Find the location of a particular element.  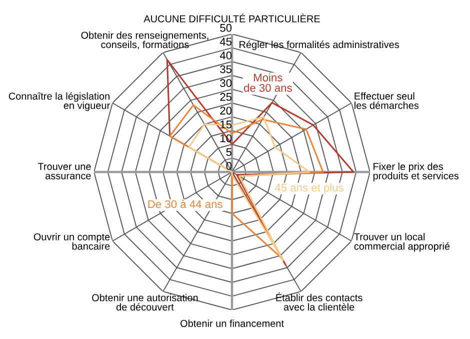

spoke-label: Connaître la législation en vigueur is located at coordinates (59, 101).